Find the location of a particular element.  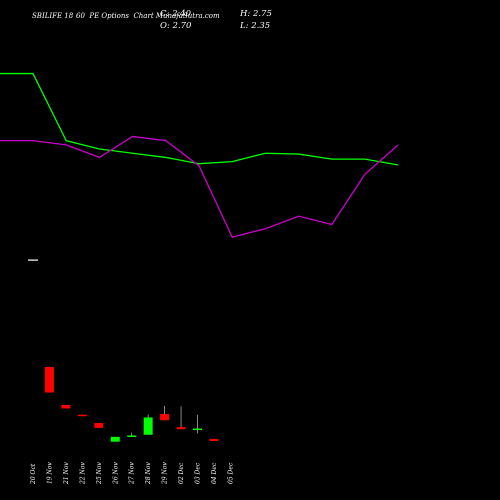

candle-03-dec is located at coordinates (197, 424).